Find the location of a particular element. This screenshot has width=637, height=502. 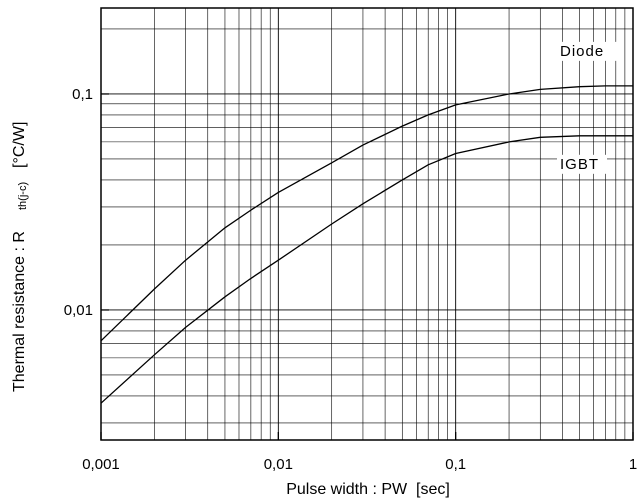

y-axis-label: Thermal resistance : R th(j-c) [°C/W] is located at coordinates (20, 257).